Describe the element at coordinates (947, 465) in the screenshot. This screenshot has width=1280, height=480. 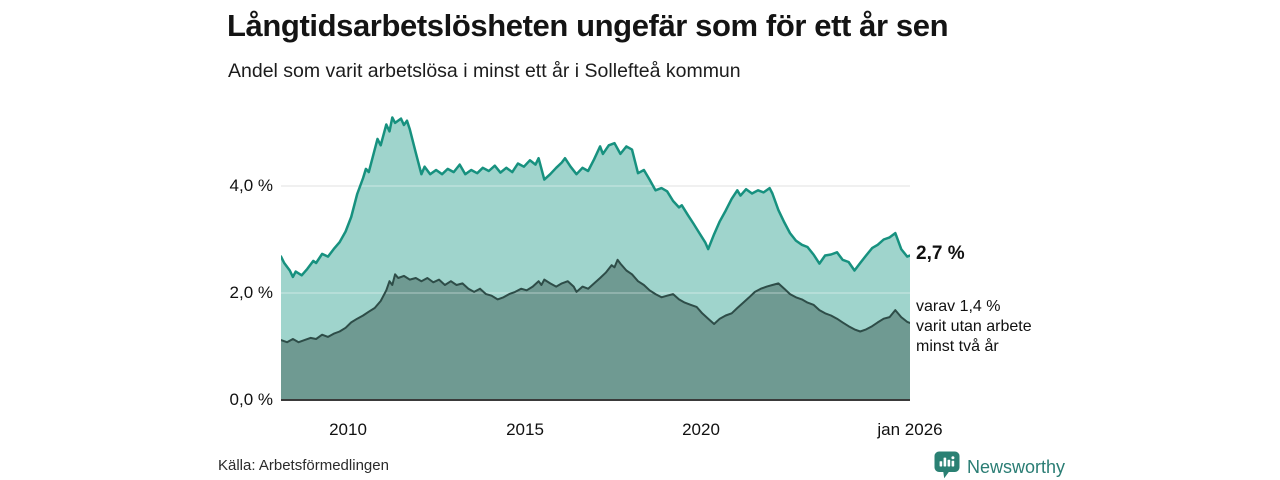
I see `newsworthy-logo-icon` at that location.